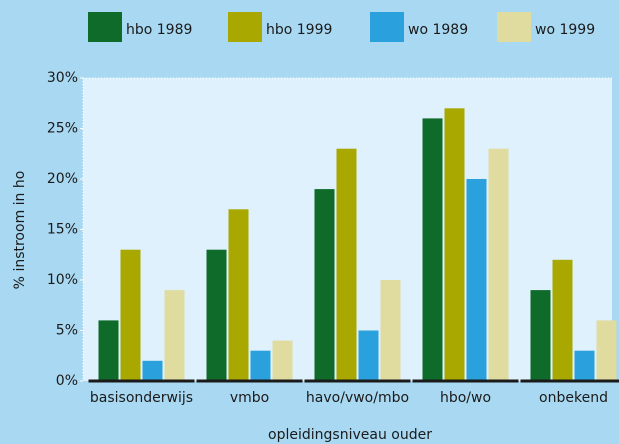 The image size is (619, 444). What do you see at coordinates (141, 398) in the screenshot?
I see `x-tick-label: basisonderwijs` at bounding box center [141, 398].